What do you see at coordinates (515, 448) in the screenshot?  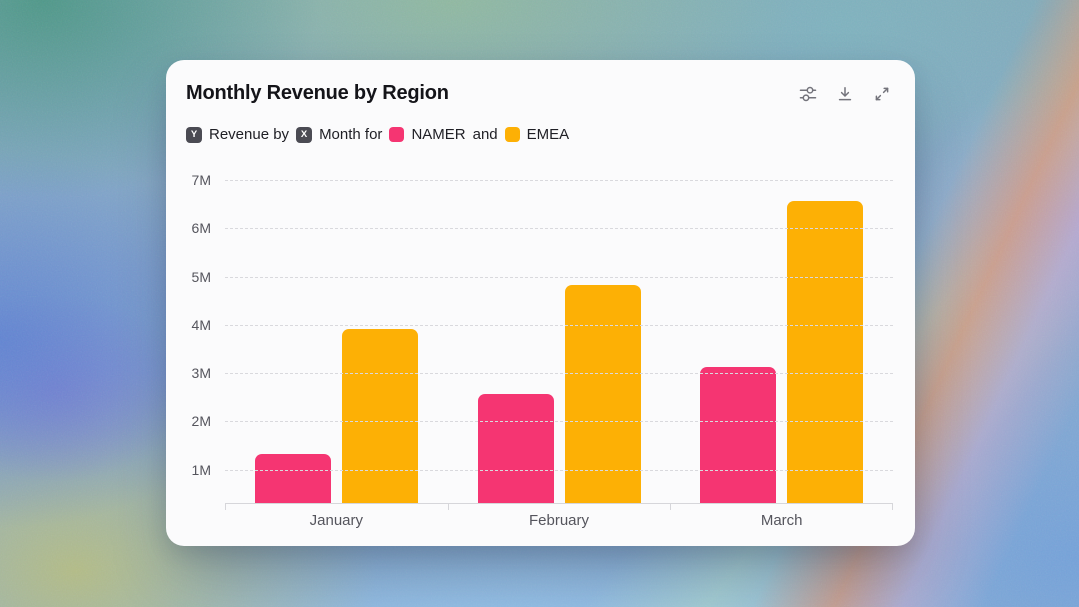 I see `bar-namer-february` at bounding box center [515, 448].